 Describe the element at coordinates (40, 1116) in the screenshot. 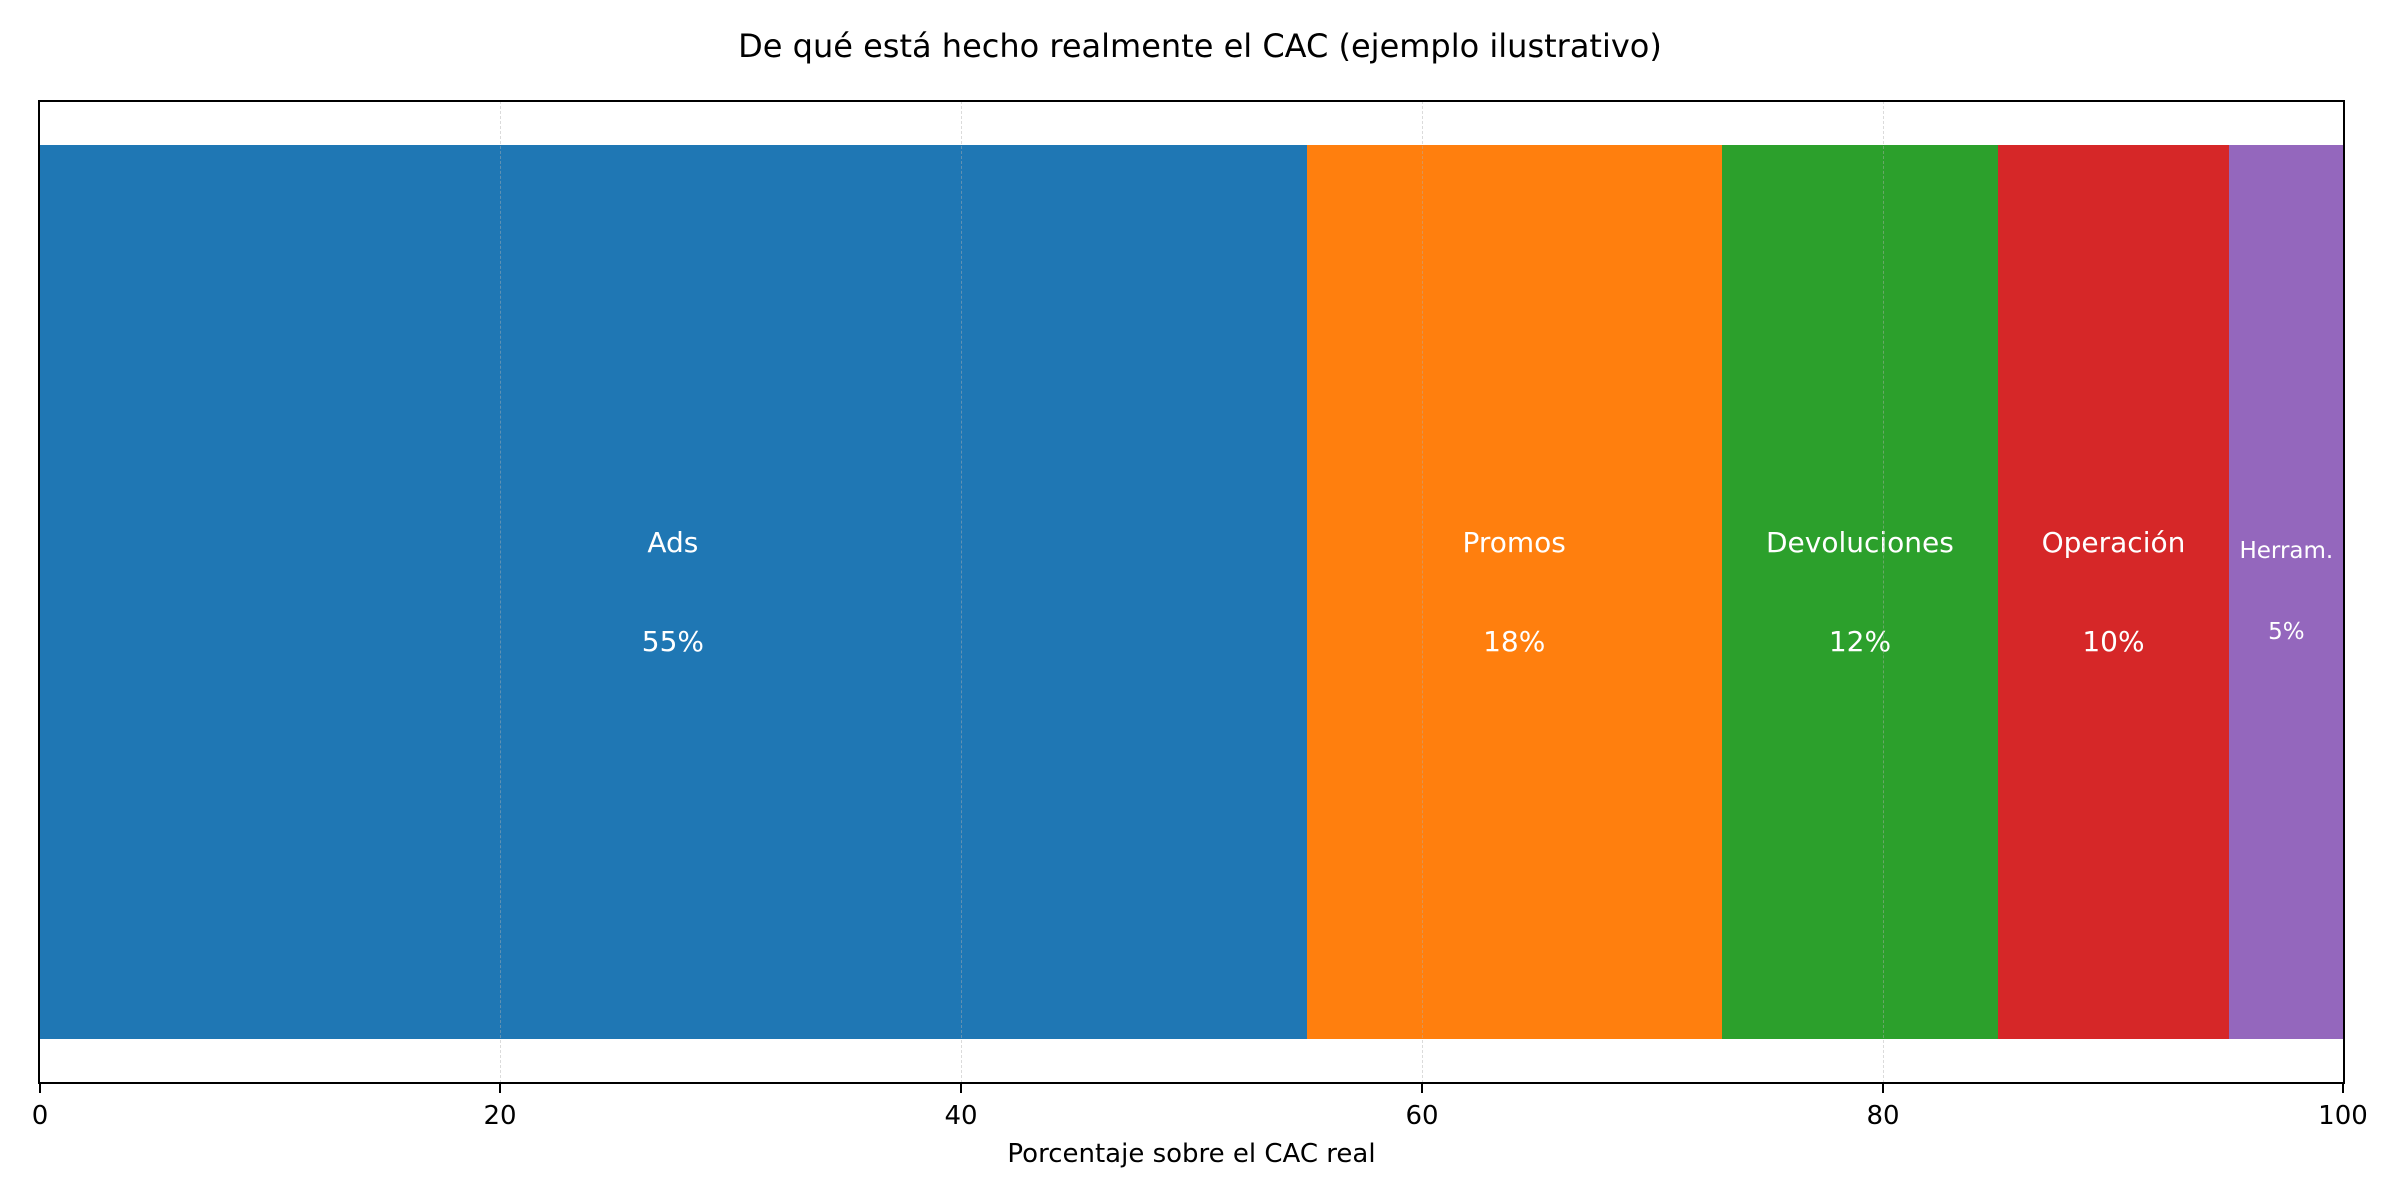

I see `x-tick-label: 0` at that location.